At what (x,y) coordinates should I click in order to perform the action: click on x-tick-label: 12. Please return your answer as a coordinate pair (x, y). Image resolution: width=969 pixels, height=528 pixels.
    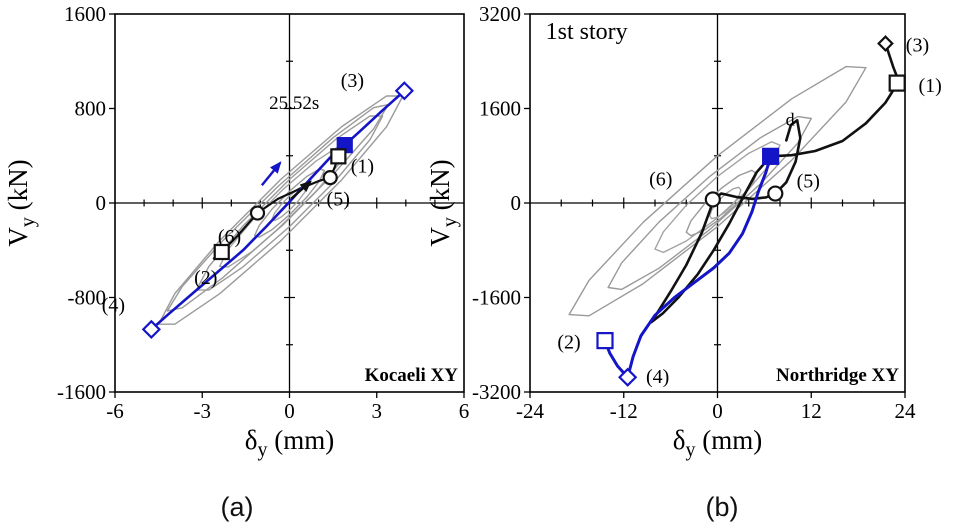
    Looking at the image, I should click on (811, 411).